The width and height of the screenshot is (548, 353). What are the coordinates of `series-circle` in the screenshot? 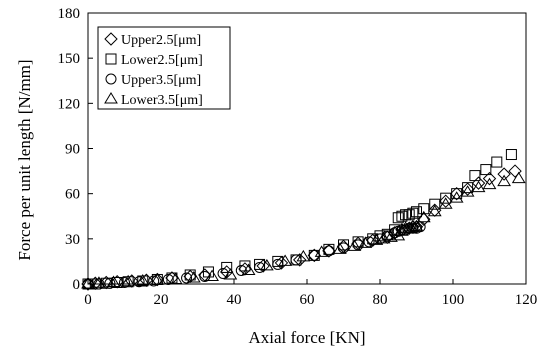 It's located at (254, 255).